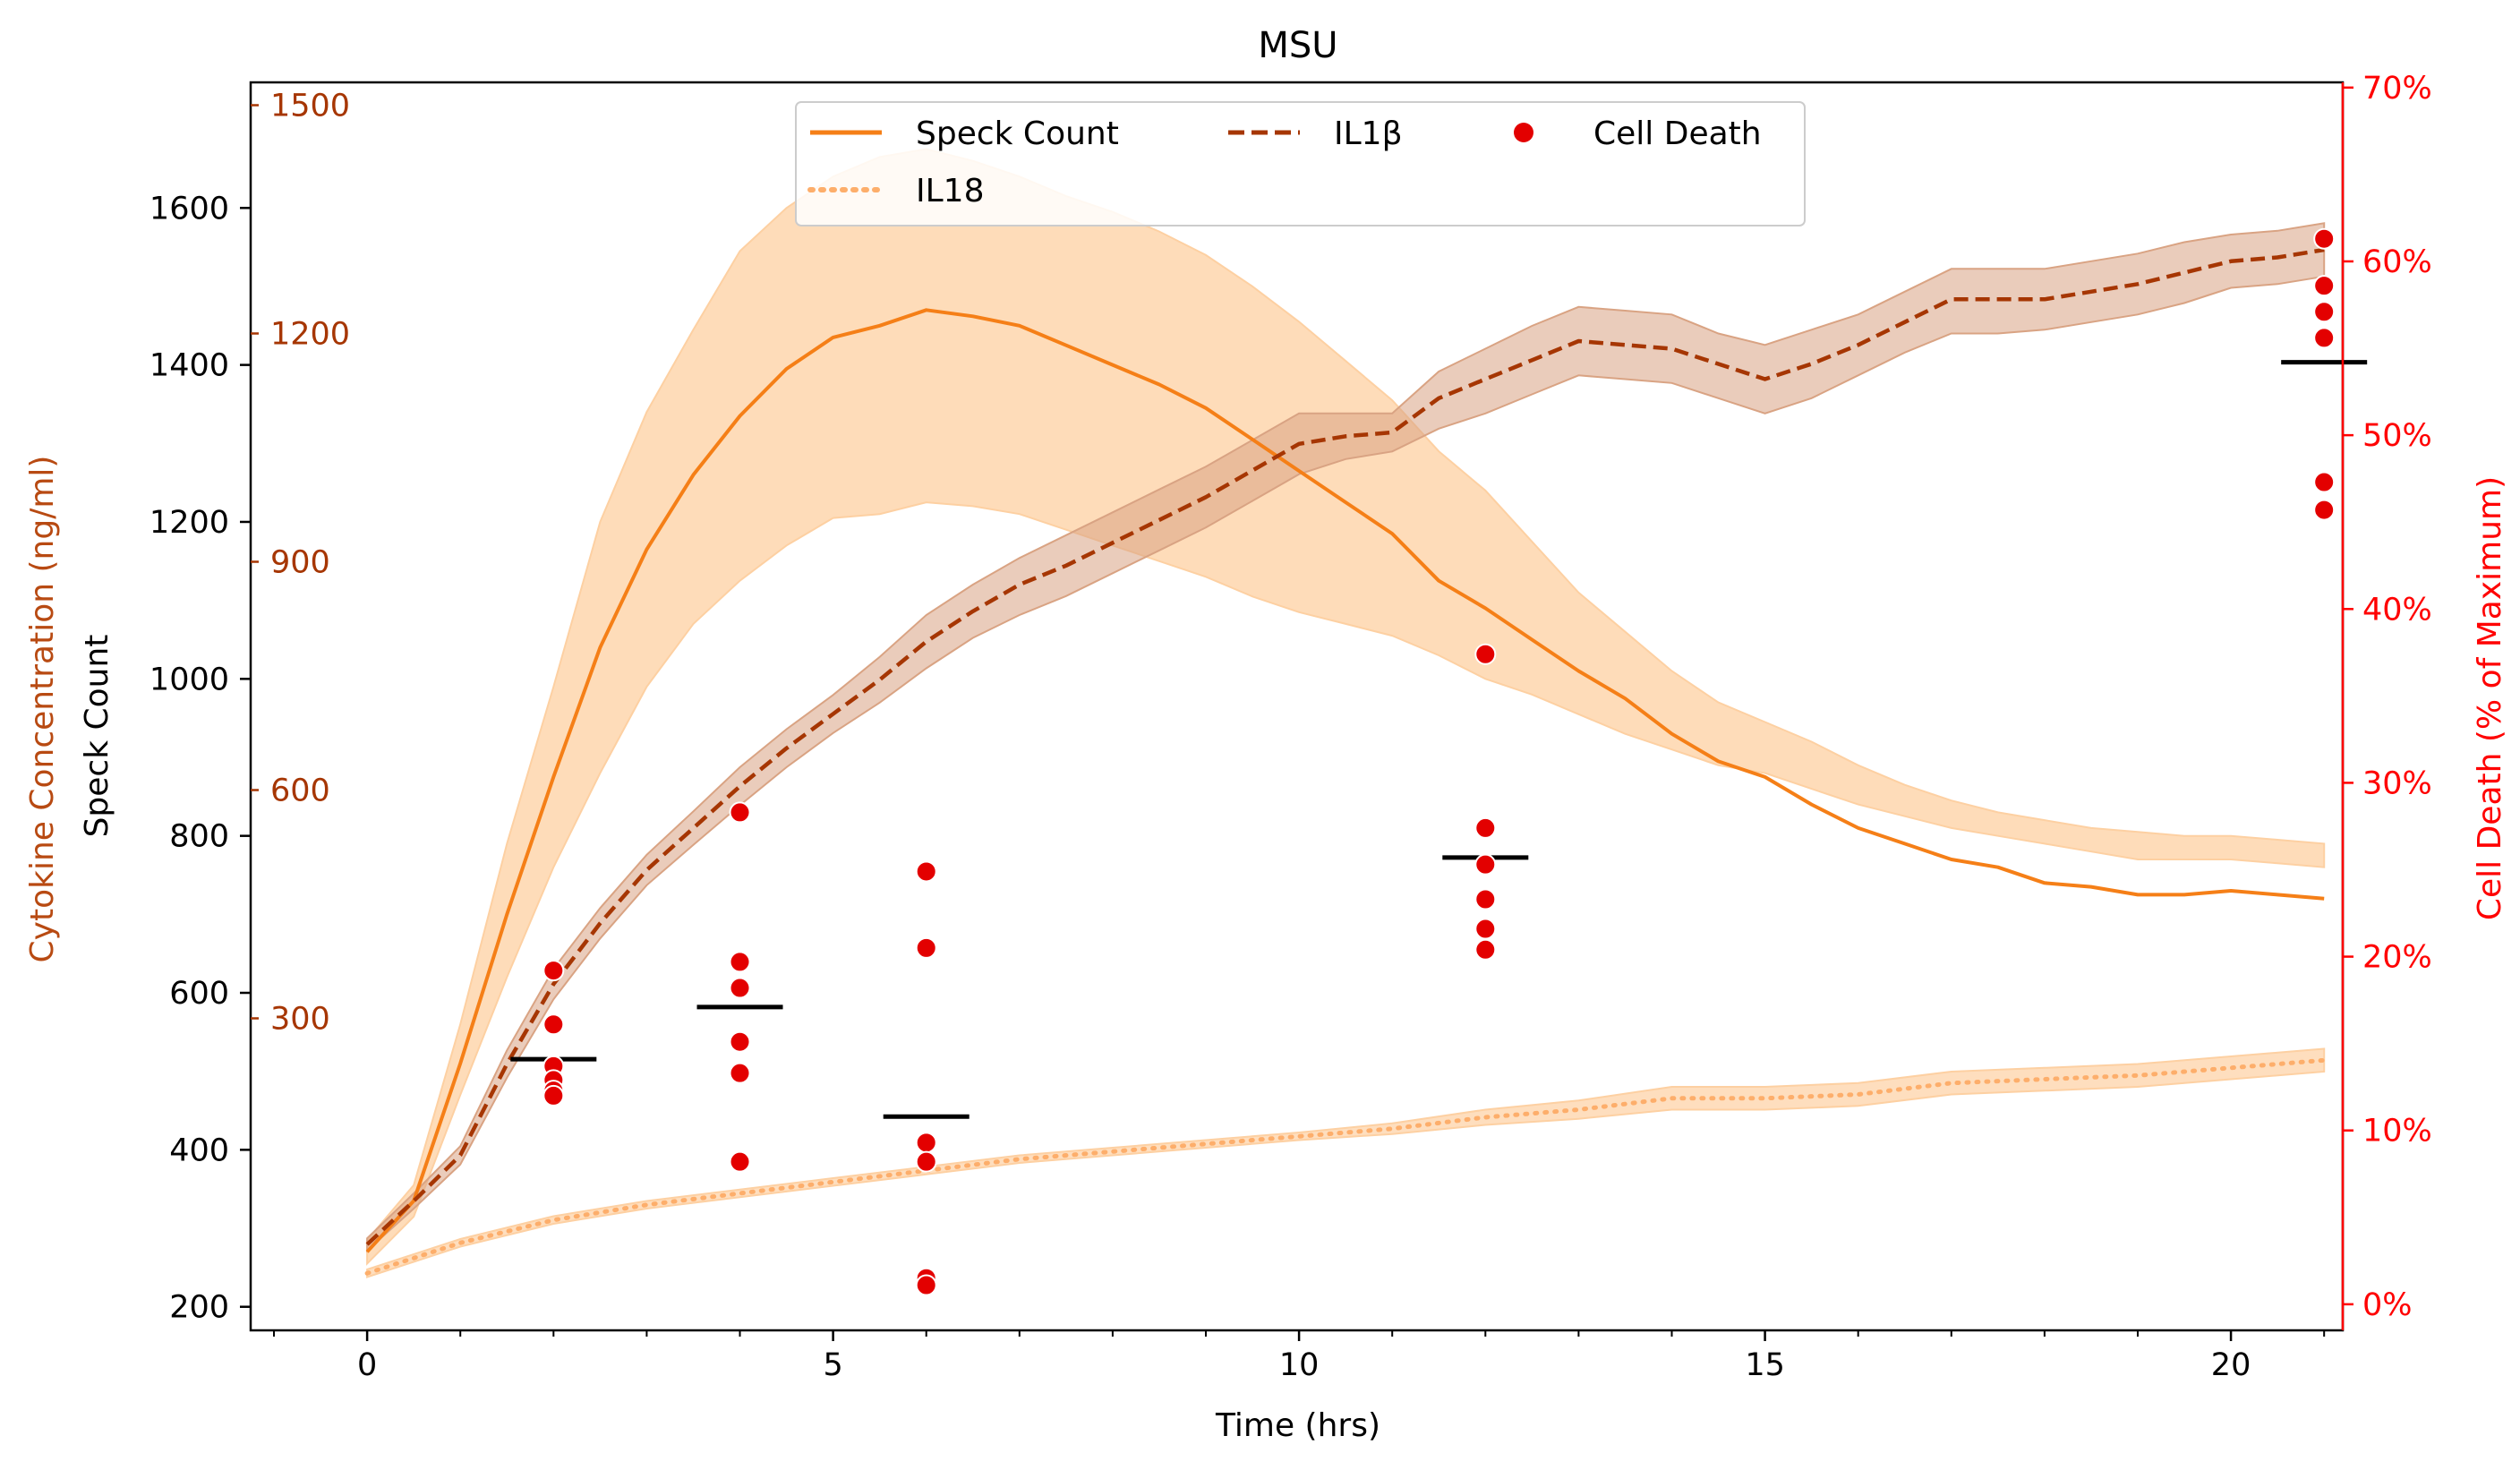 This screenshot has height=1470, width=2520. What do you see at coordinates (2397, 783) in the screenshot?
I see `right-tick-label: 30%` at bounding box center [2397, 783].